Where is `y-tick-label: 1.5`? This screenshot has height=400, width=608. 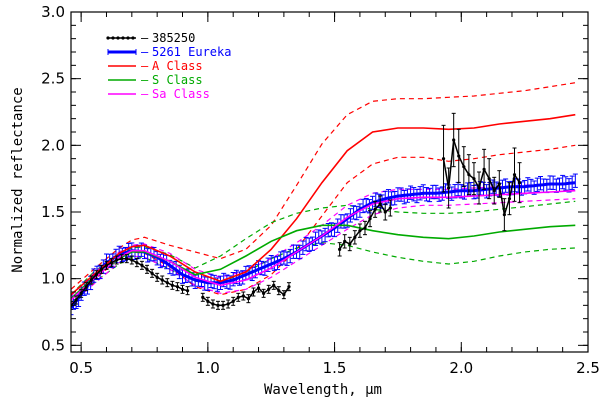 y-tick-label: 1.5 is located at coordinates (53, 212).